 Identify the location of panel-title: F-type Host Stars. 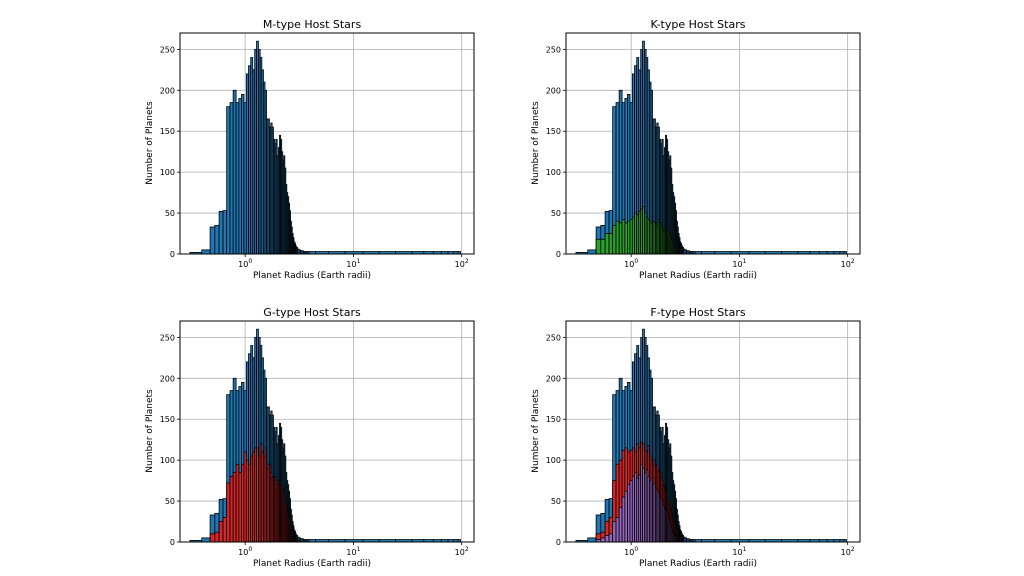
(697, 312).